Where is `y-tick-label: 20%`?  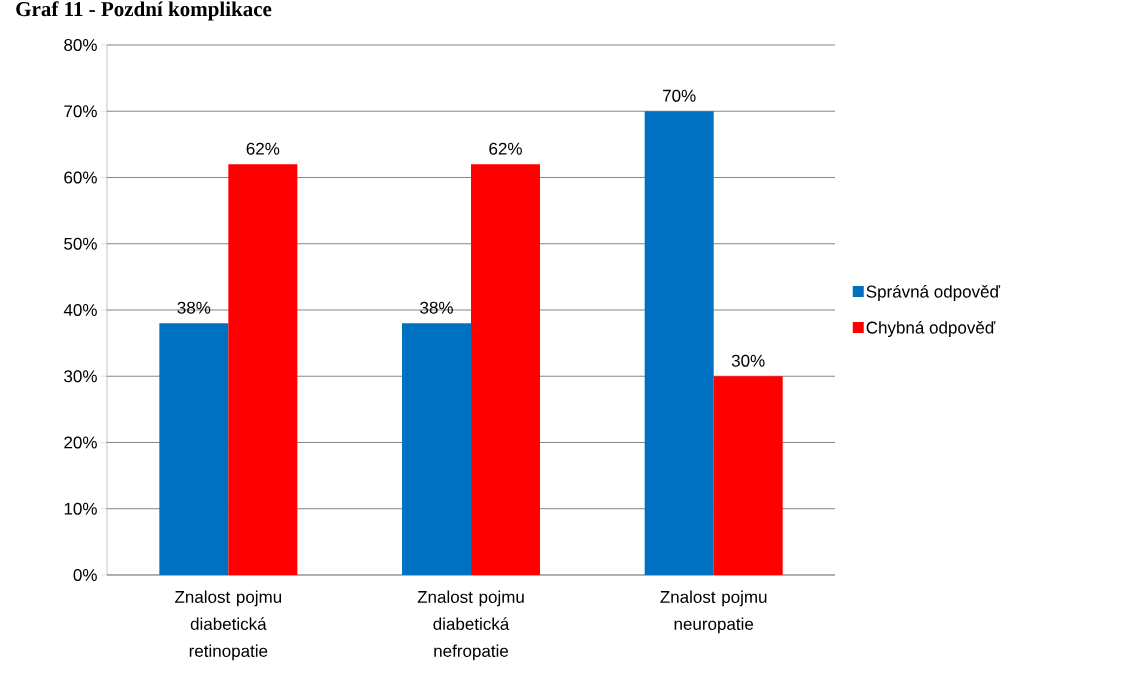
y-tick-label: 20% is located at coordinates (80, 442).